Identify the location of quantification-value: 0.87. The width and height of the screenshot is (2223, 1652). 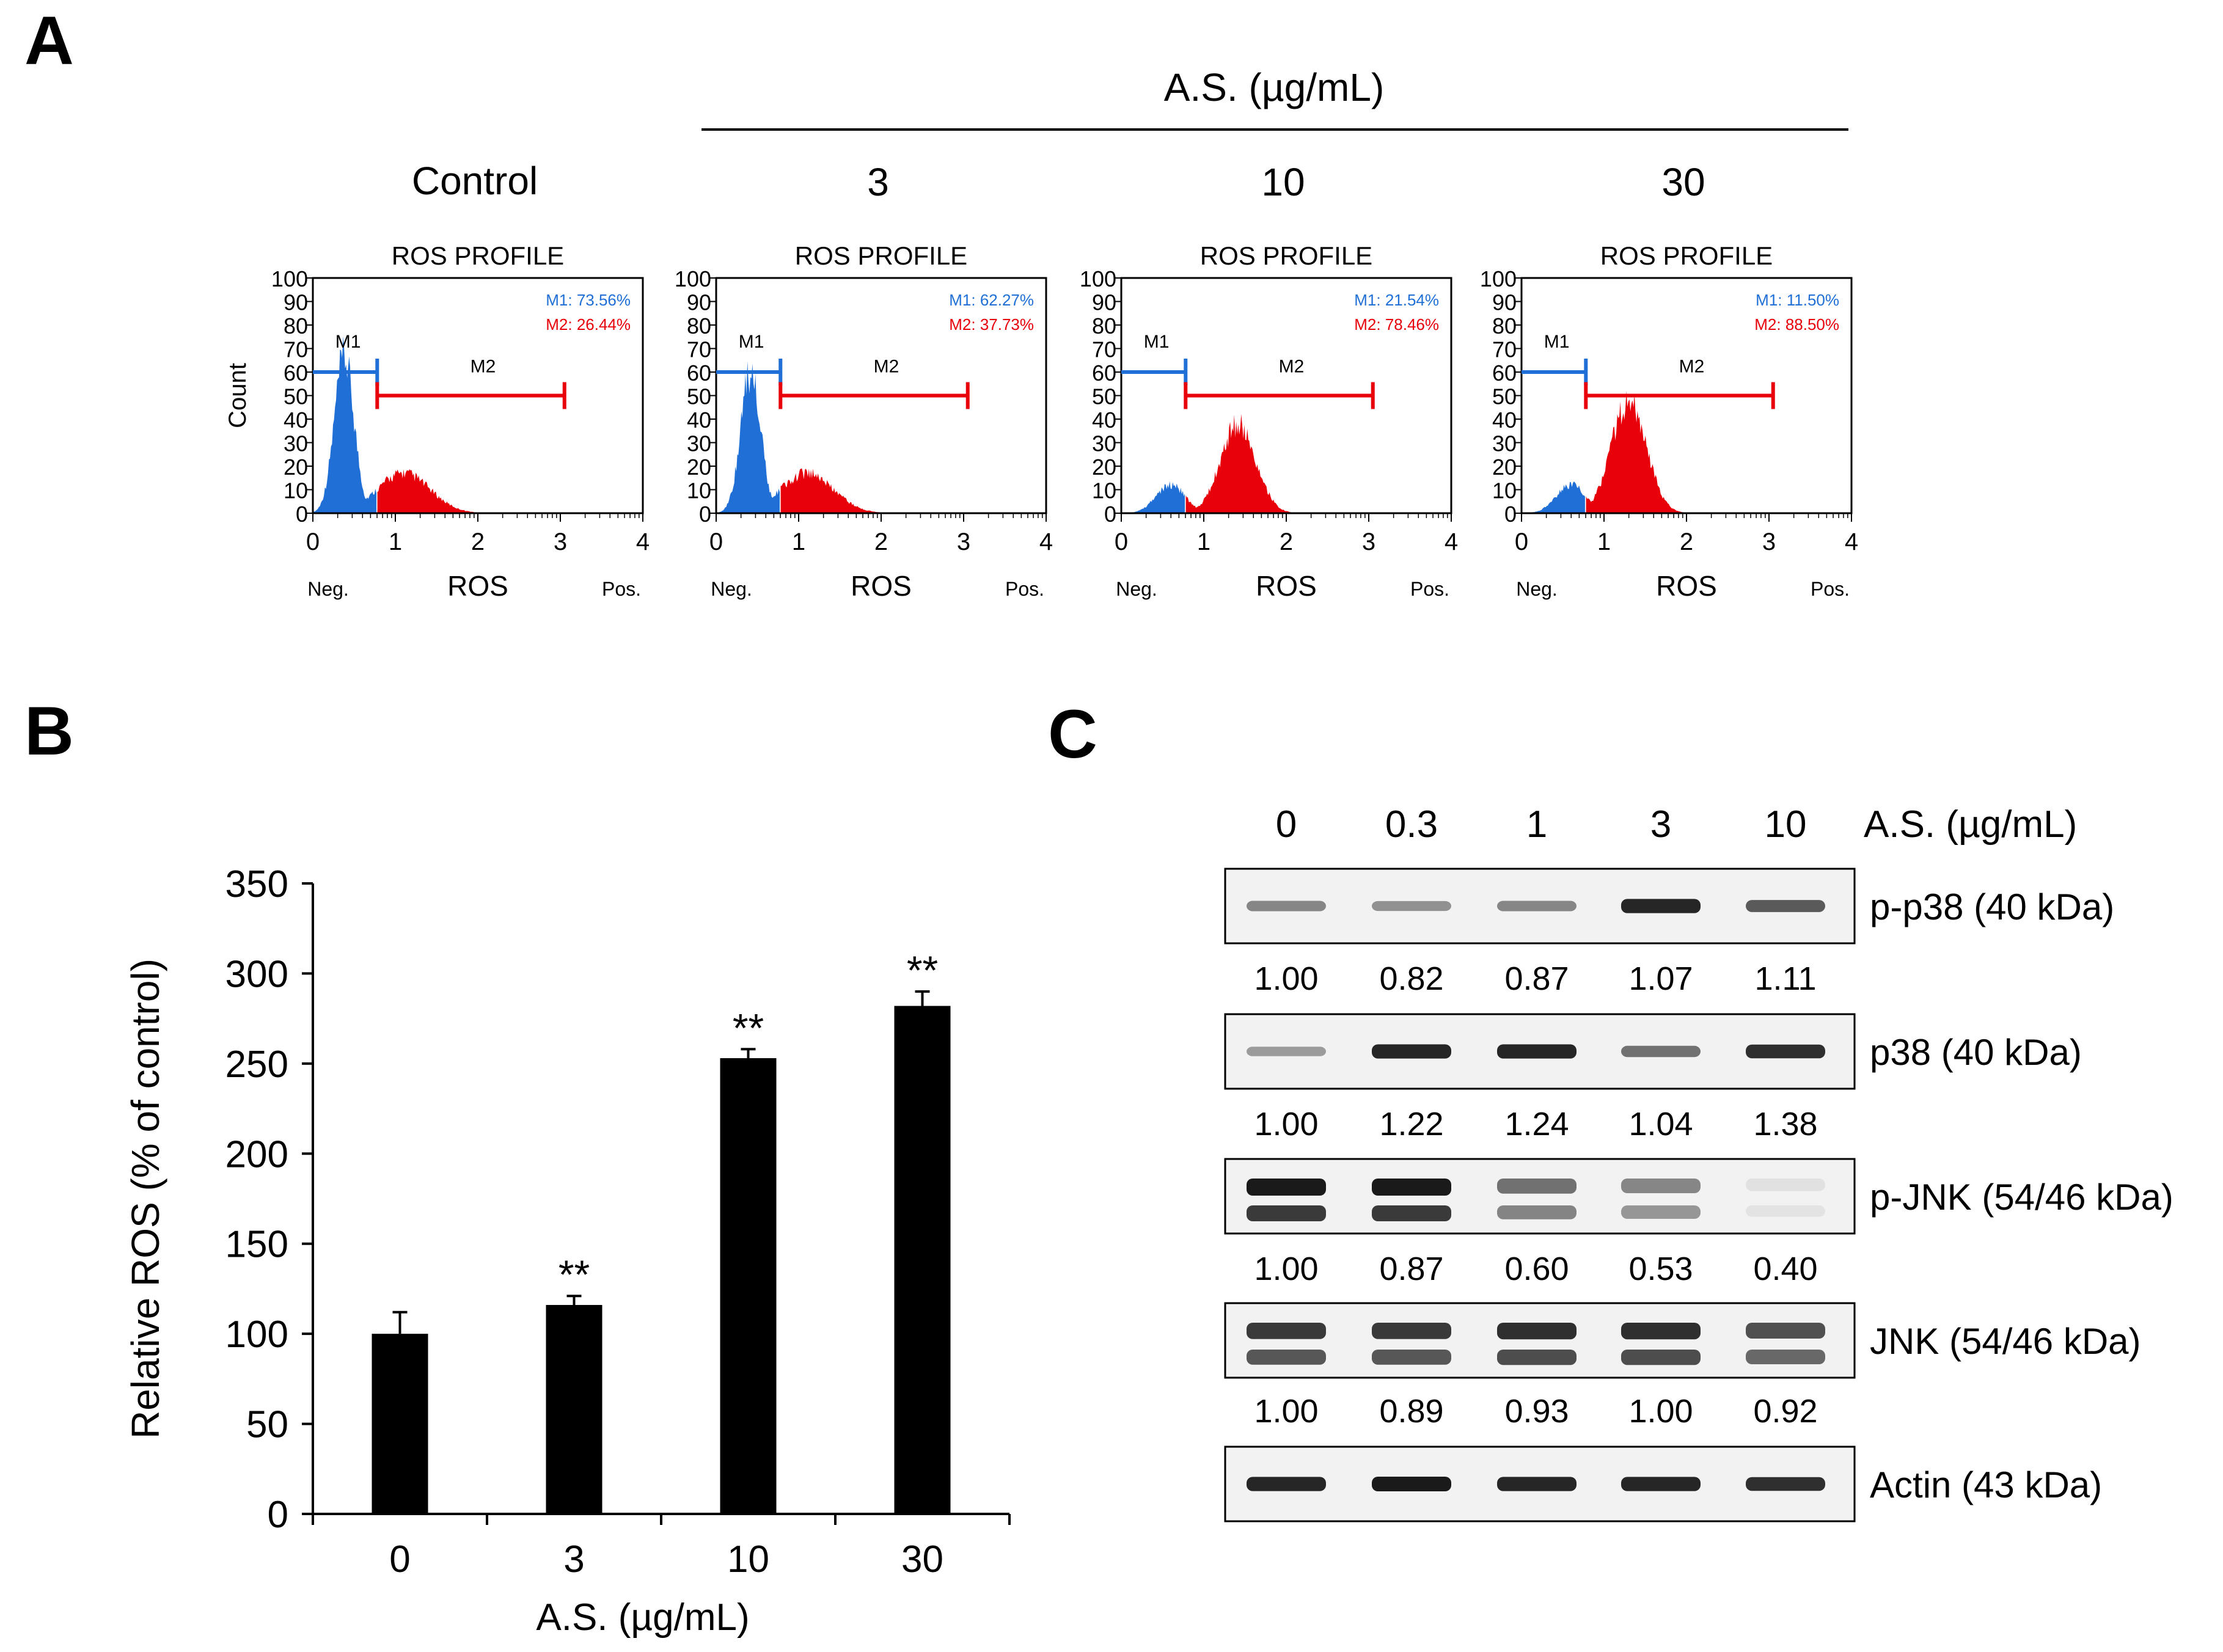
(1536, 978).